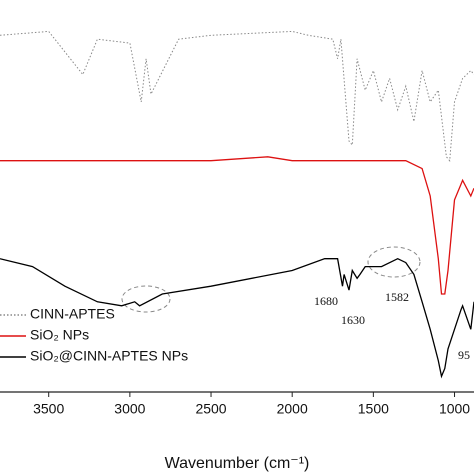  I want to click on x-tick-label: 3500, so click(48, 409).